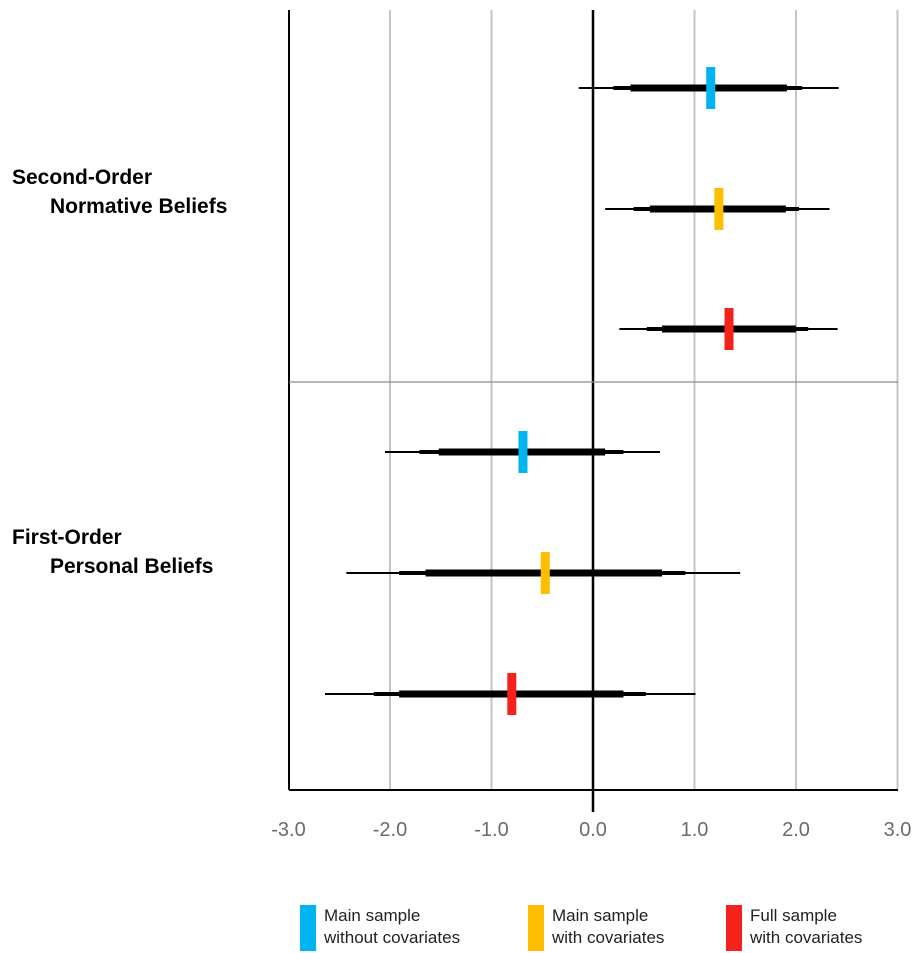  I want to click on x-tick-label: 2.0, so click(796, 830).